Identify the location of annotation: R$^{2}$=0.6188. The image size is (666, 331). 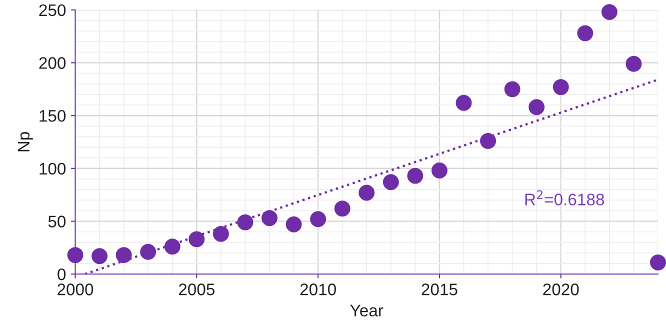
(564, 198).